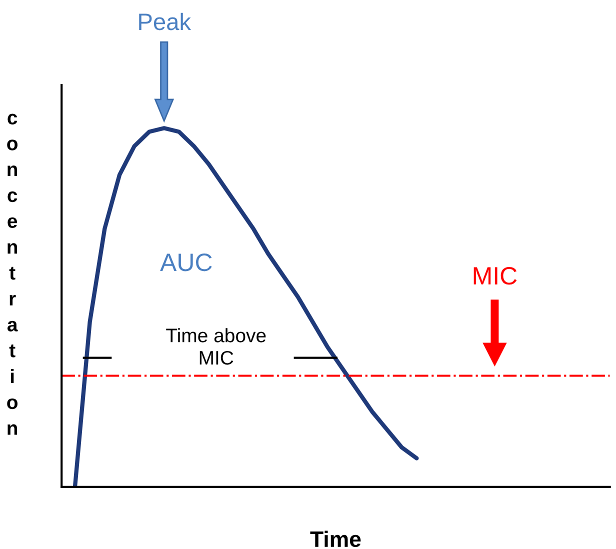 This screenshot has width=616, height=549. What do you see at coordinates (335, 539) in the screenshot?
I see `x-axis-title: Time` at bounding box center [335, 539].